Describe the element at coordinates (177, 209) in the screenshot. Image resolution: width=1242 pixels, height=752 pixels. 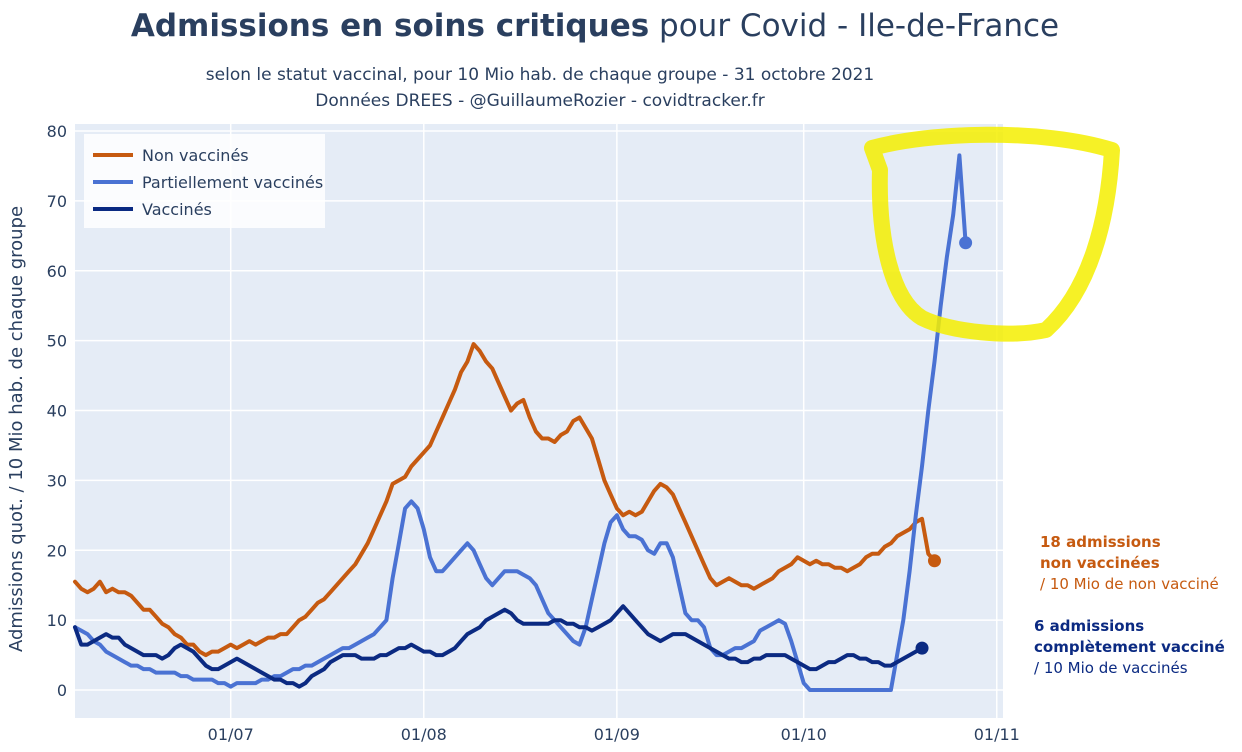
I see `legend-label: Vaccinés` at that location.